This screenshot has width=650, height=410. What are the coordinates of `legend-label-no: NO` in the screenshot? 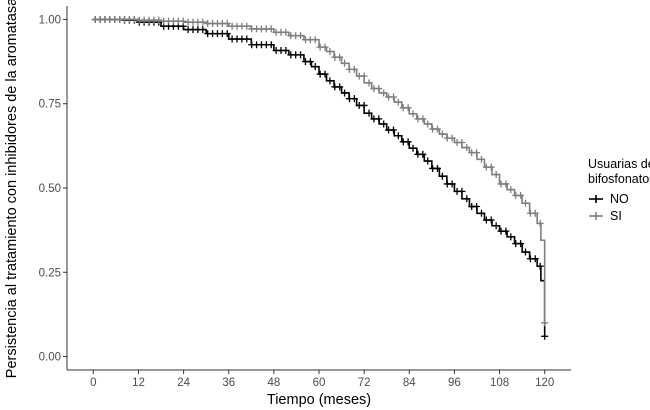 It's located at (619, 199).